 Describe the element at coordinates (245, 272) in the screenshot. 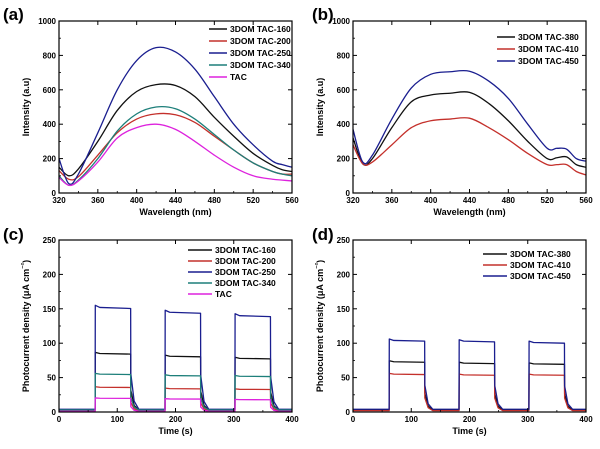

I see `panel-c-legend-label: 3DOM TAC-250` at that location.